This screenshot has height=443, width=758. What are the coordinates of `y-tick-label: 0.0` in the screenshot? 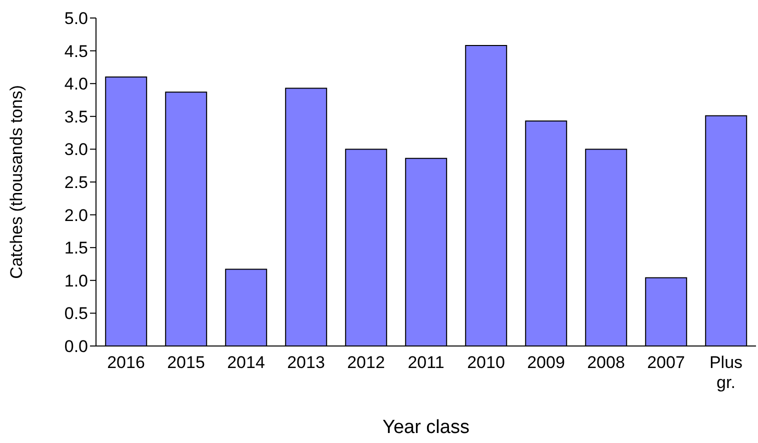 It's located at (76, 346).